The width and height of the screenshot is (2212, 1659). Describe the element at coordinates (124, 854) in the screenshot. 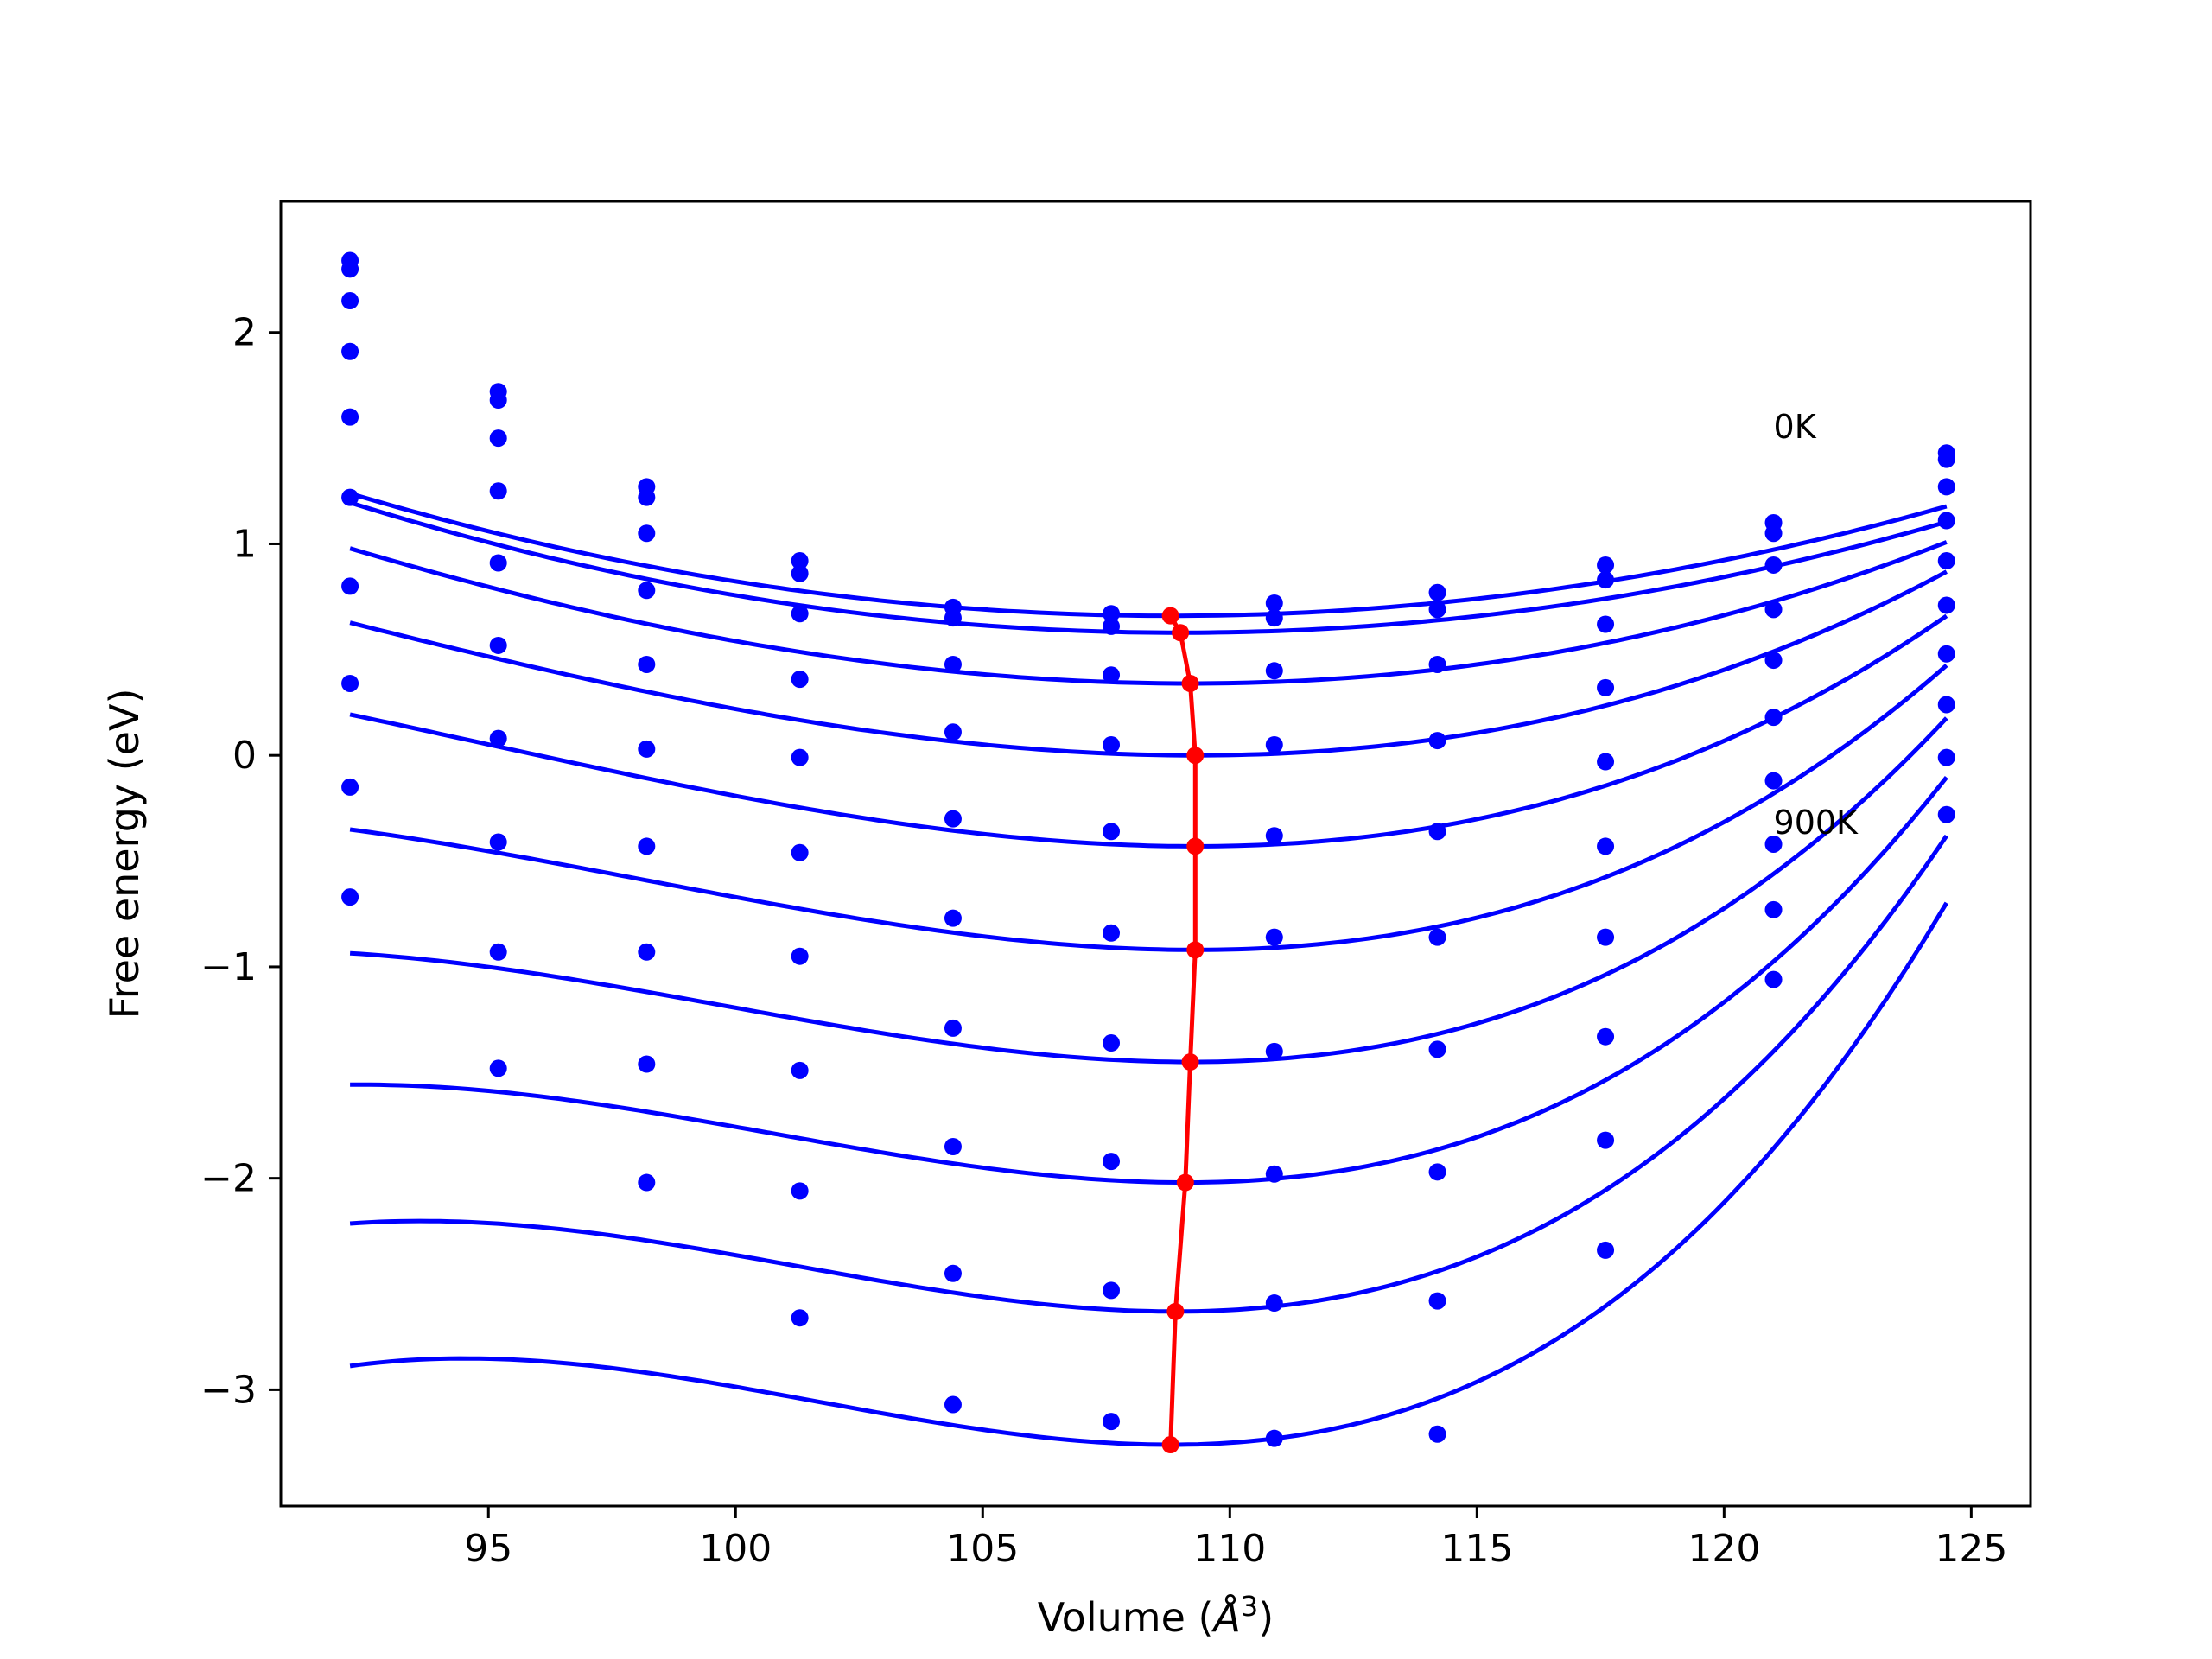

I see `y-axis-label: Free energy (eV)` at that location.